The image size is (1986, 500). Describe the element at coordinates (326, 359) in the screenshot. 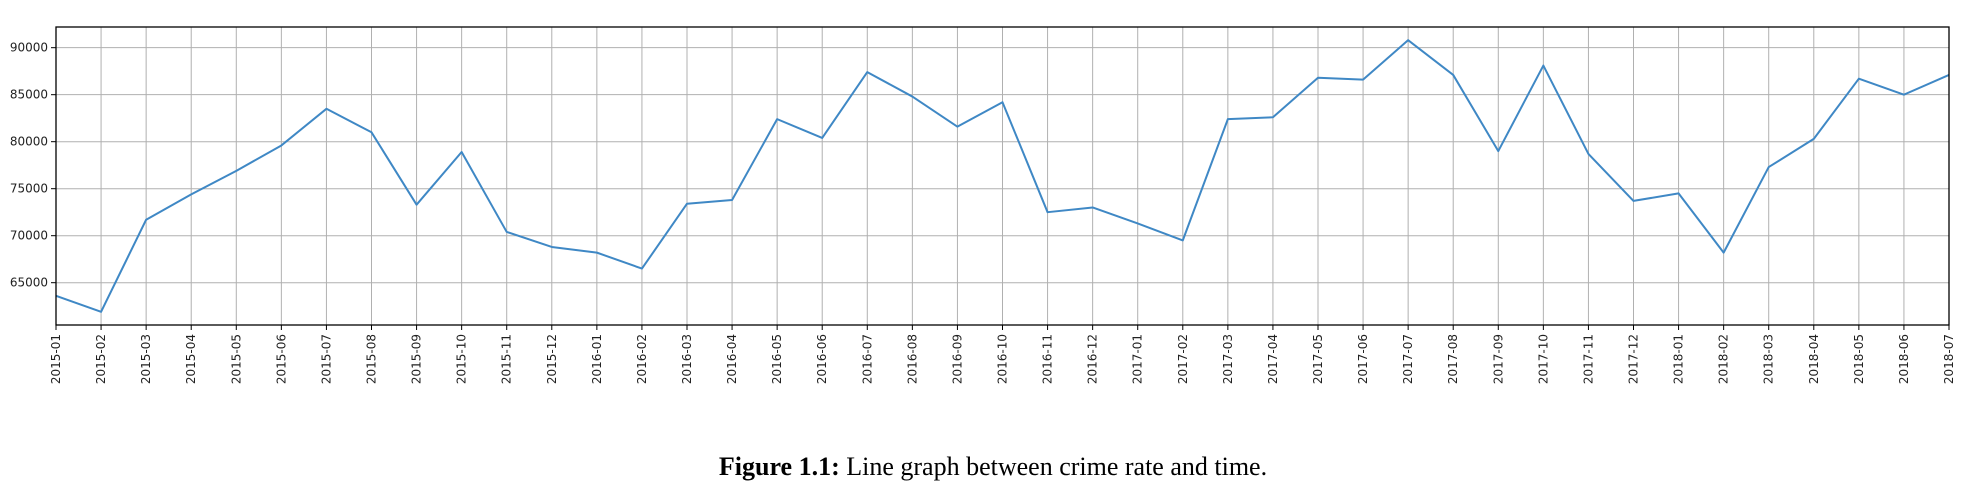

I see `x-tick-label: 2015-07` at that location.